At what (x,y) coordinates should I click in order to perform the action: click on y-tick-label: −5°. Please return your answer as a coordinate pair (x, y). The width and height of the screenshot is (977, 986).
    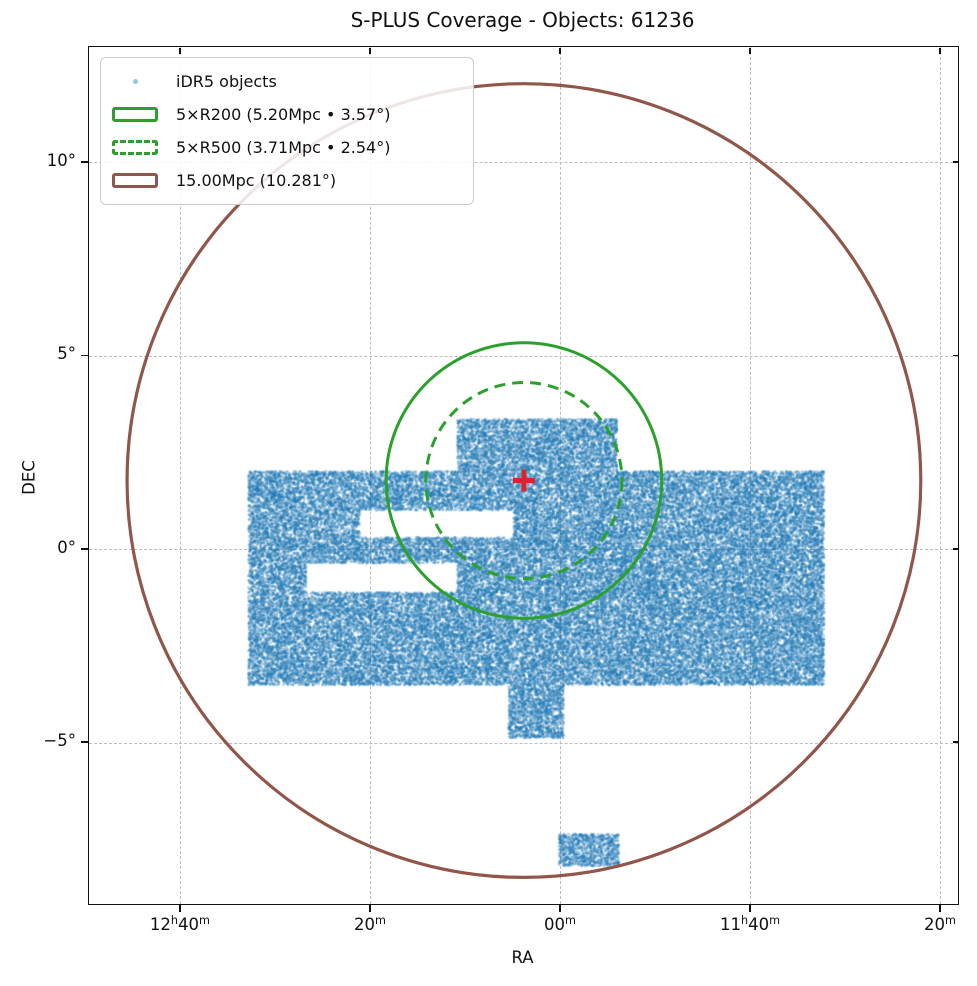
    Looking at the image, I should click on (59, 741).